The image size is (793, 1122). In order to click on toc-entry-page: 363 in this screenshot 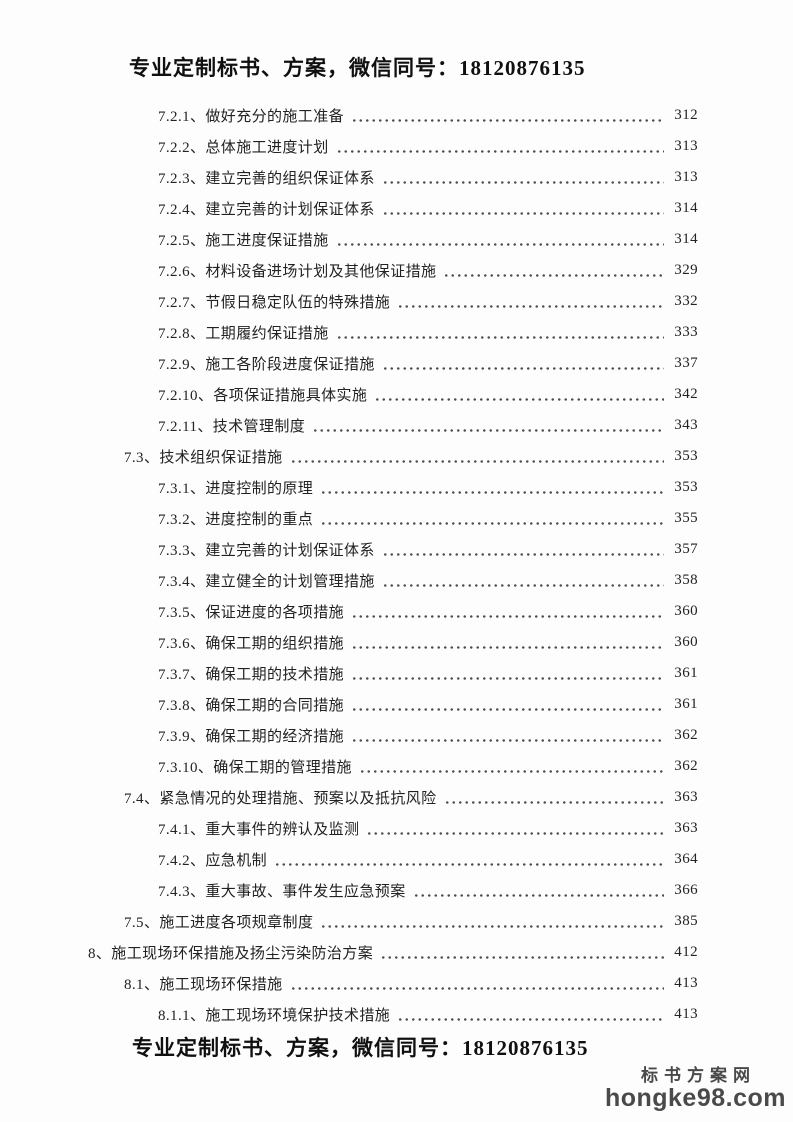, I will do `click(686, 828)`.